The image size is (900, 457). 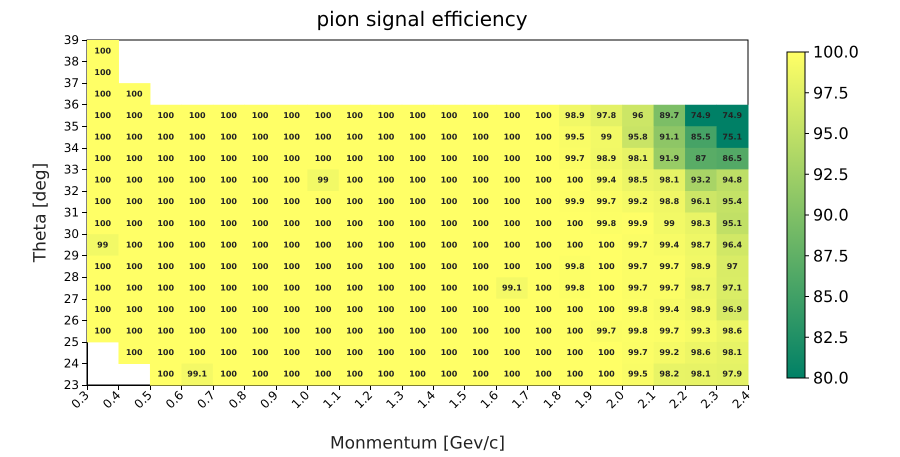 What do you see at coordinates (732, 223) in the screenshot?
I see `data-label: 95.1` at bounding box center [732, 223].